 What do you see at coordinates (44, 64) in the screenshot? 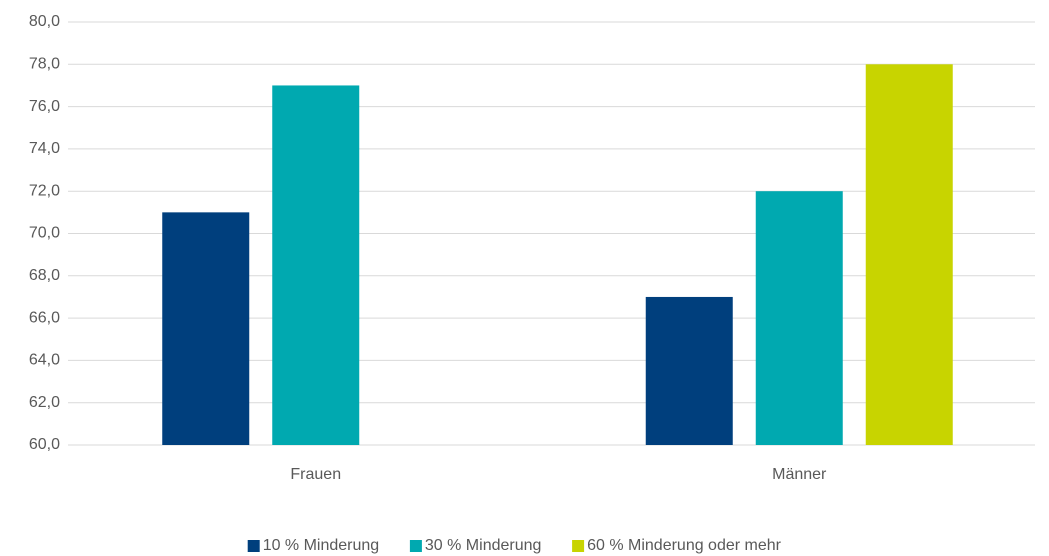
I see `y-tick-label: 78,0` at bounding box center [44, 64].